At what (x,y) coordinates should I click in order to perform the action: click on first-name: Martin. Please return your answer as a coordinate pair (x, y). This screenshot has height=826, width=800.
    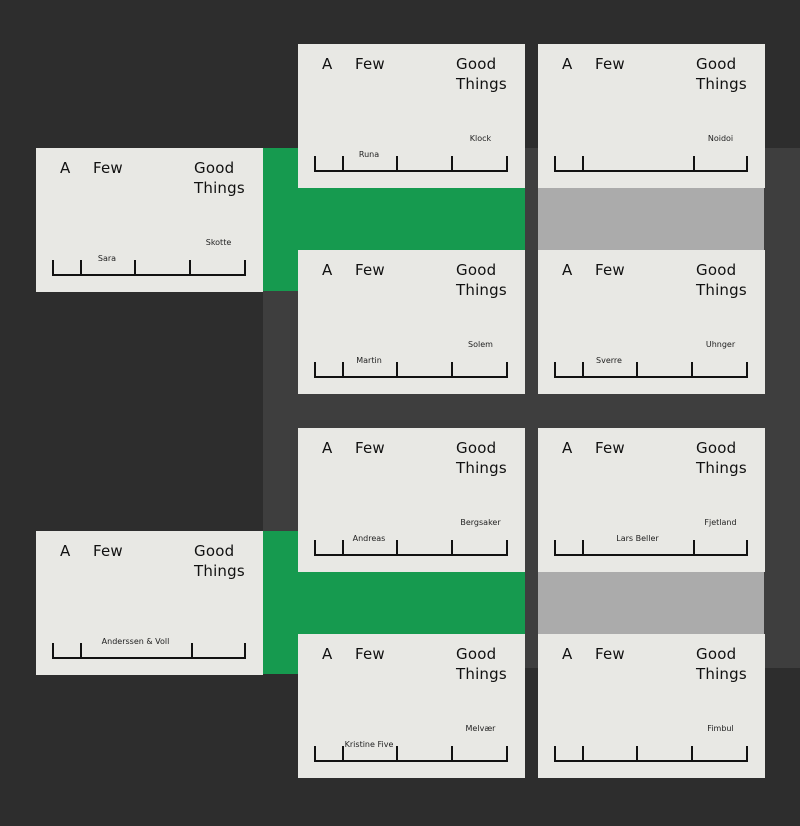
    Looking at the image, I should click on (369, 360).